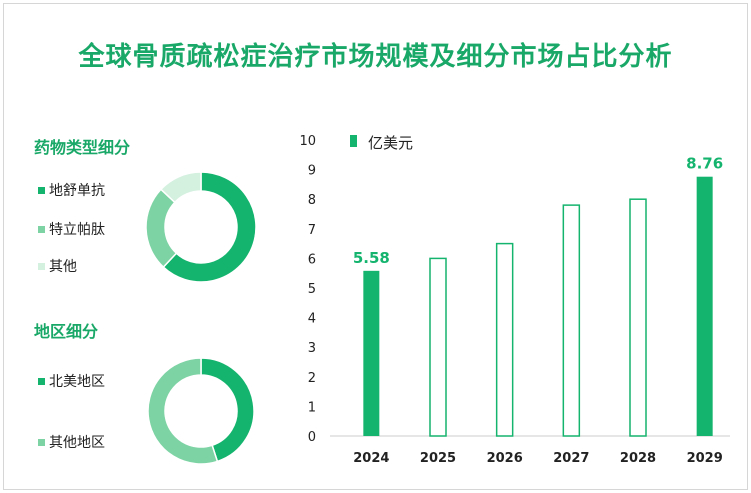 This screenshot has height=493, width=751. What do you see at coordinates (571, 458) in the screenshot?
I see `x-tick-label: 2027` at bounding box center [571, 458].